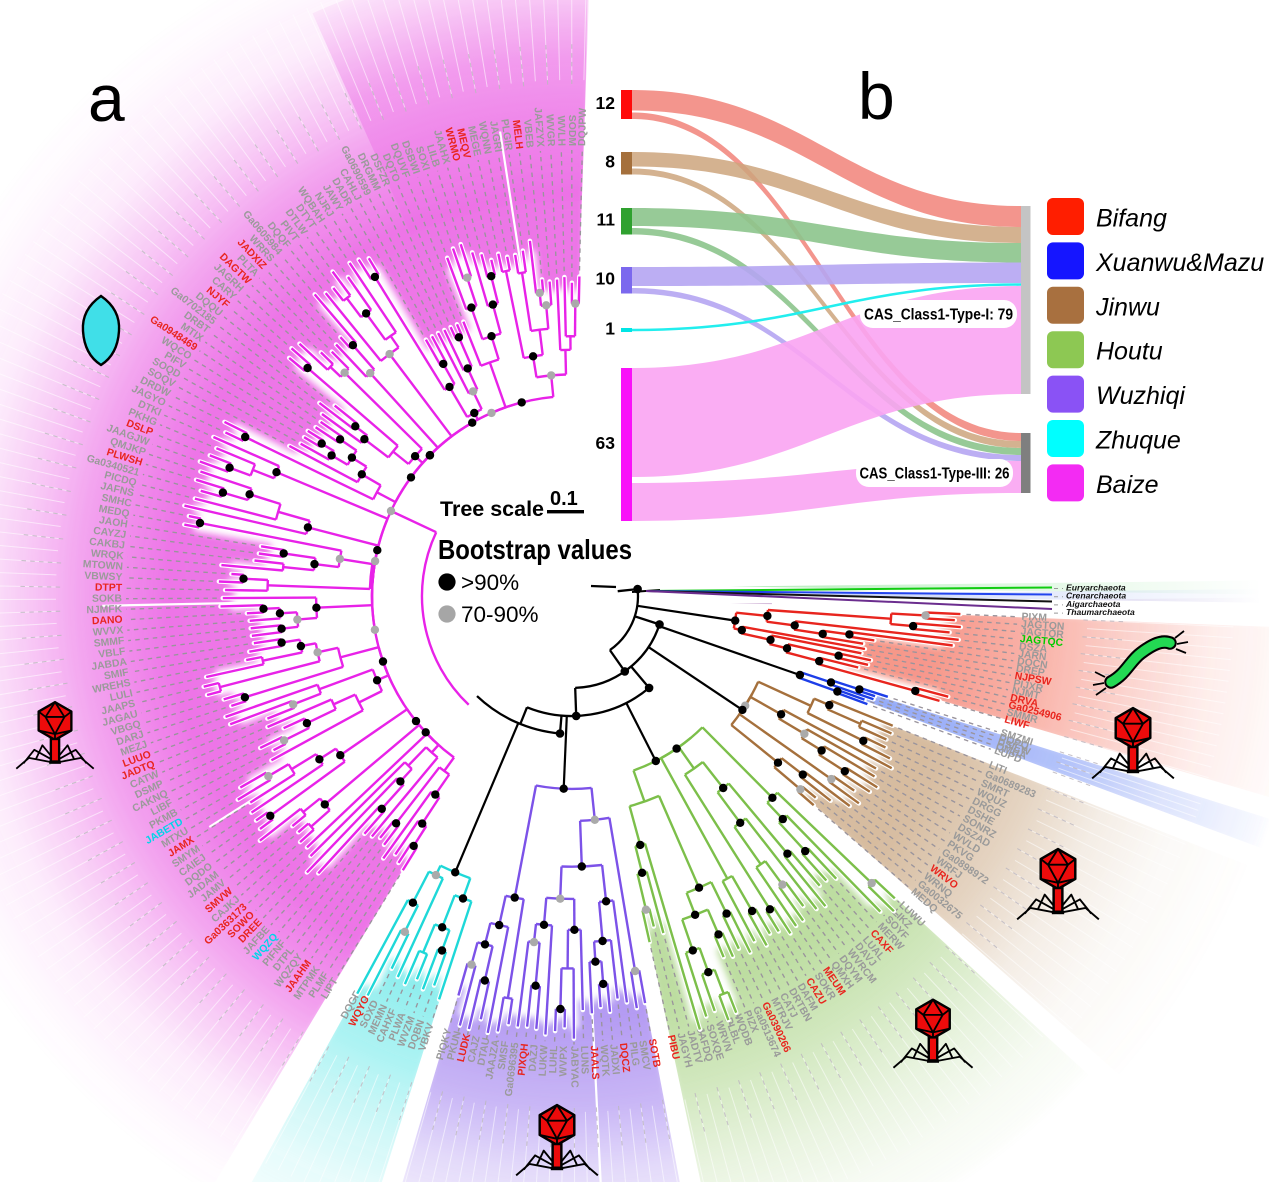  What do you see at coordinates (1100, 612) in the screenshot?
I see `svg-text: Thaumarchaeota` at bounding box center [1100, 612].